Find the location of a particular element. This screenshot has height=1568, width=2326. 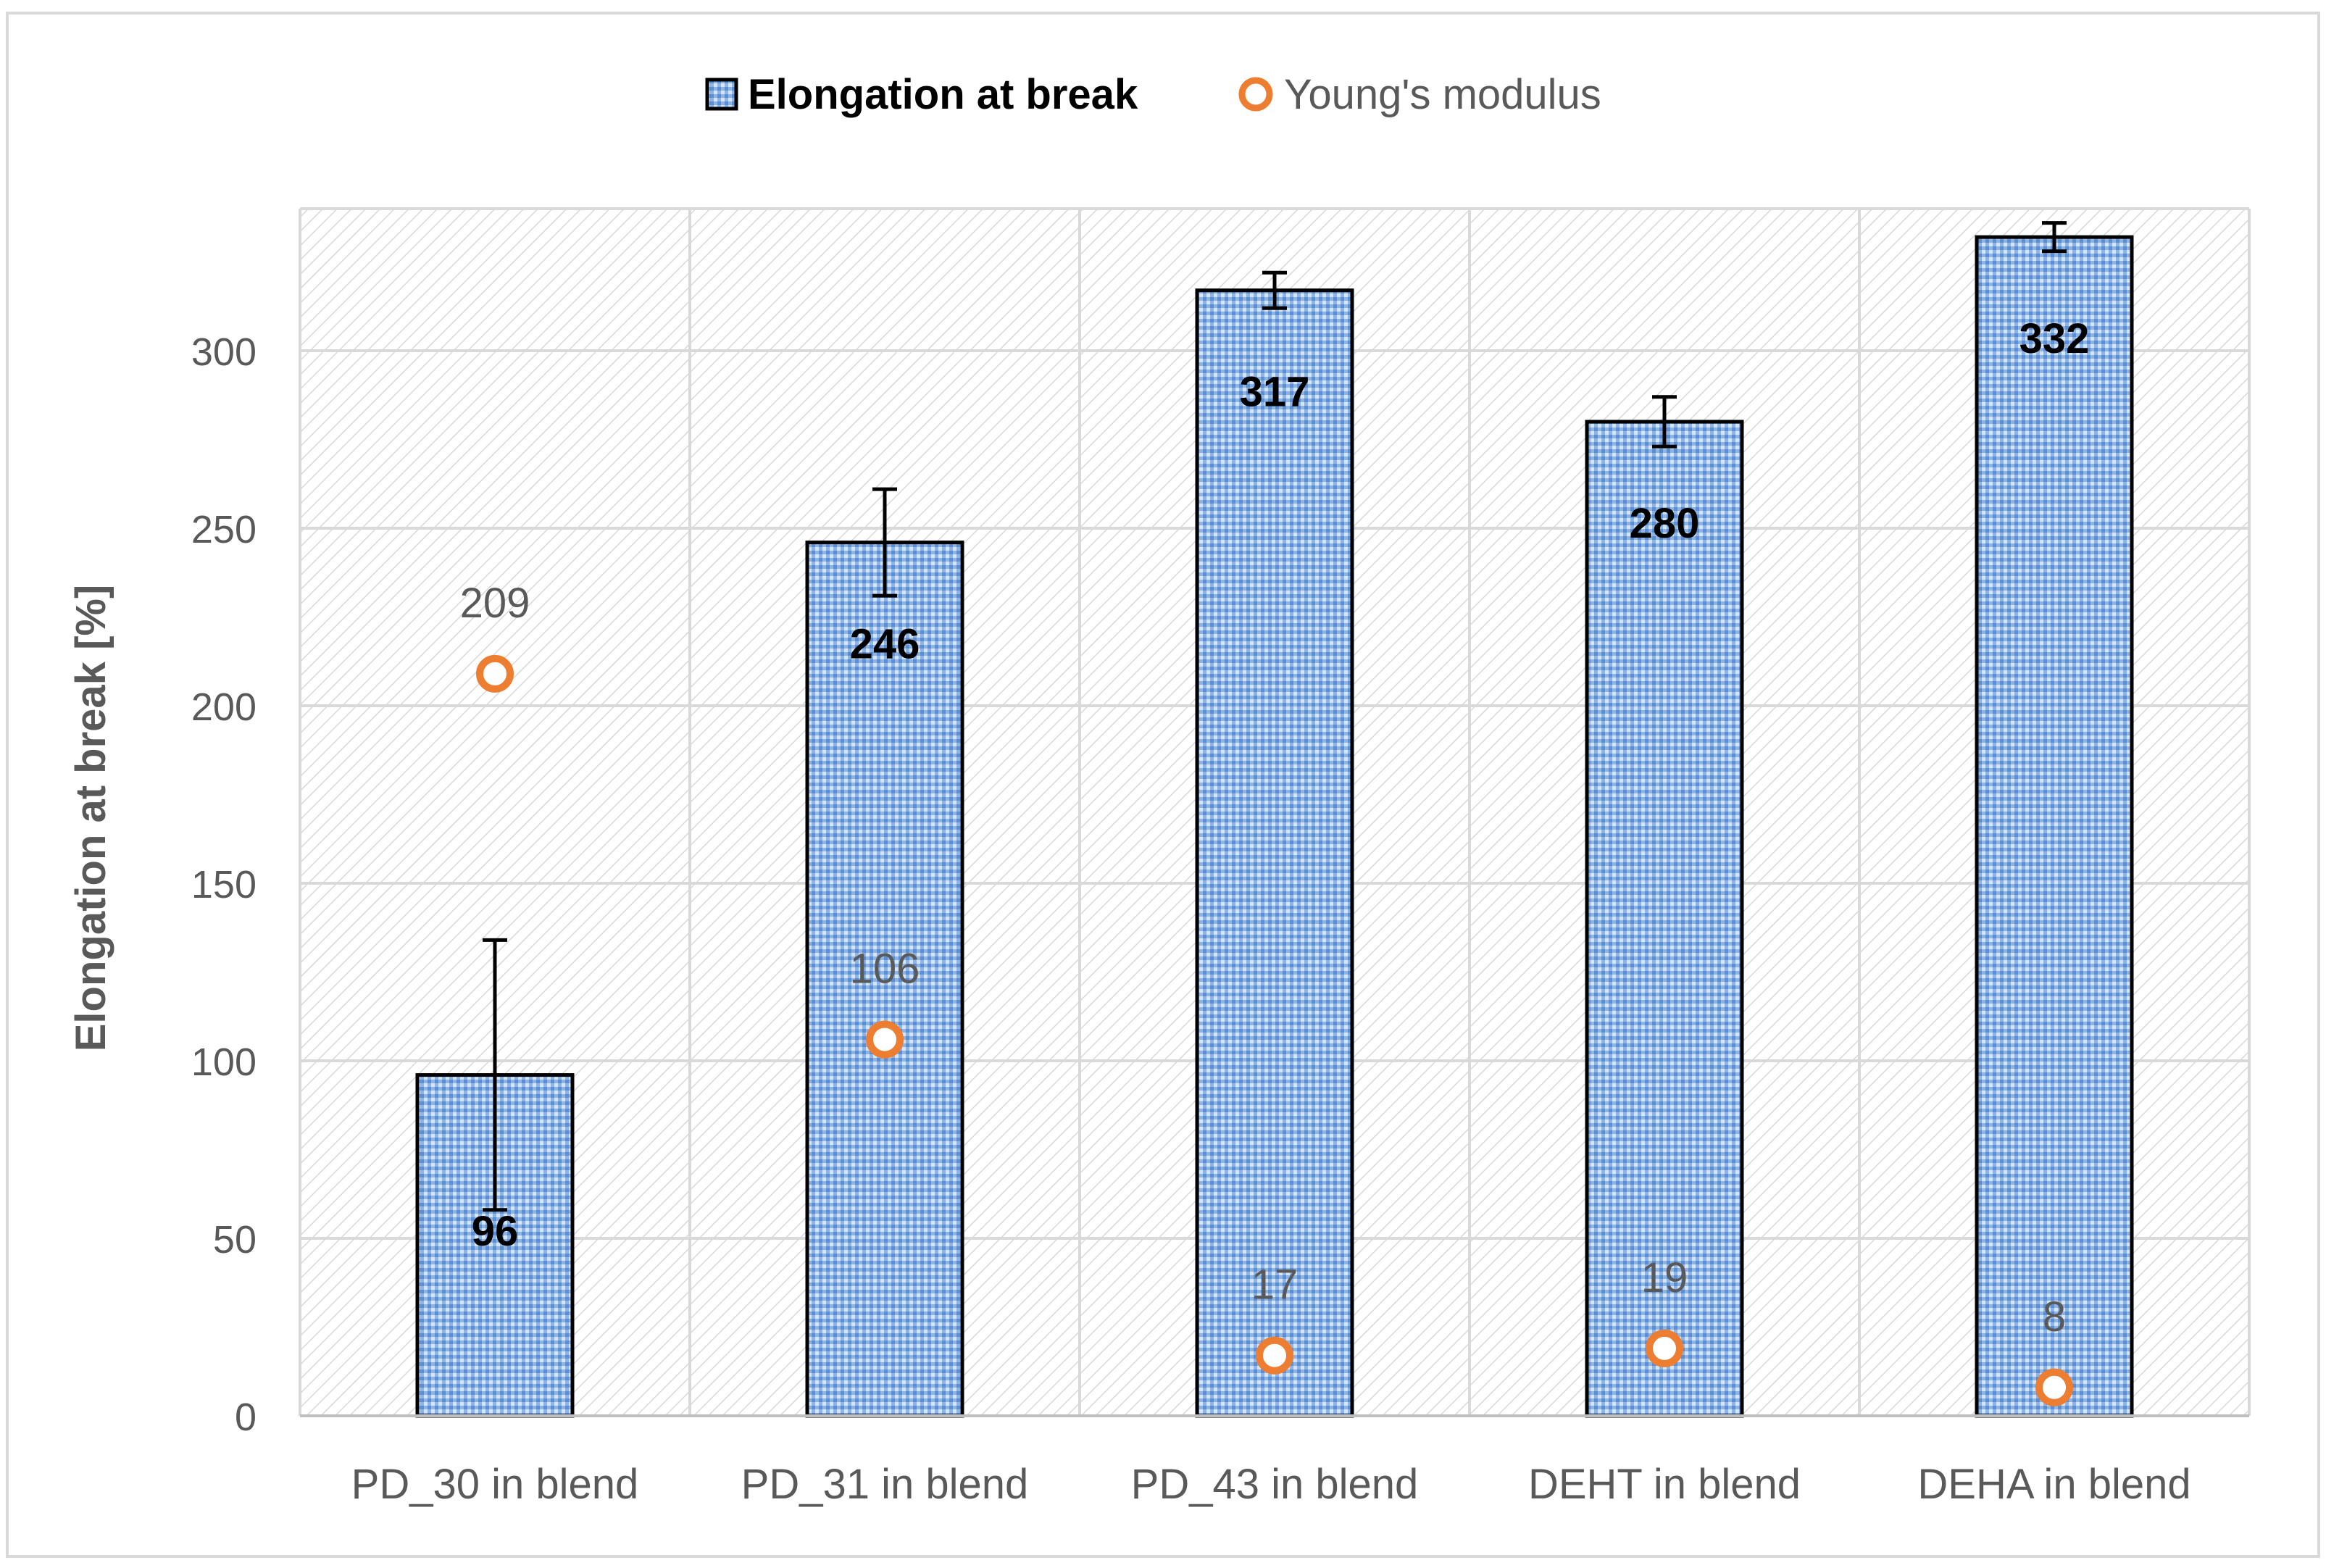

marker-value-label: 17 is located at coordinates (1275, 1285).